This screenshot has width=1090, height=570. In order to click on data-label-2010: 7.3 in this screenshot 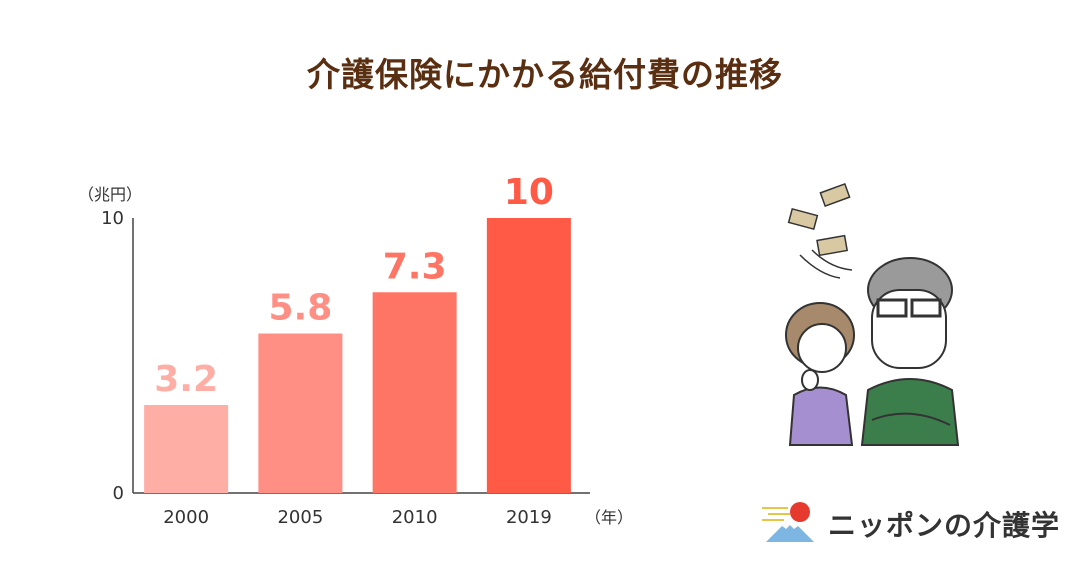, I will do `click(415, 266)`.